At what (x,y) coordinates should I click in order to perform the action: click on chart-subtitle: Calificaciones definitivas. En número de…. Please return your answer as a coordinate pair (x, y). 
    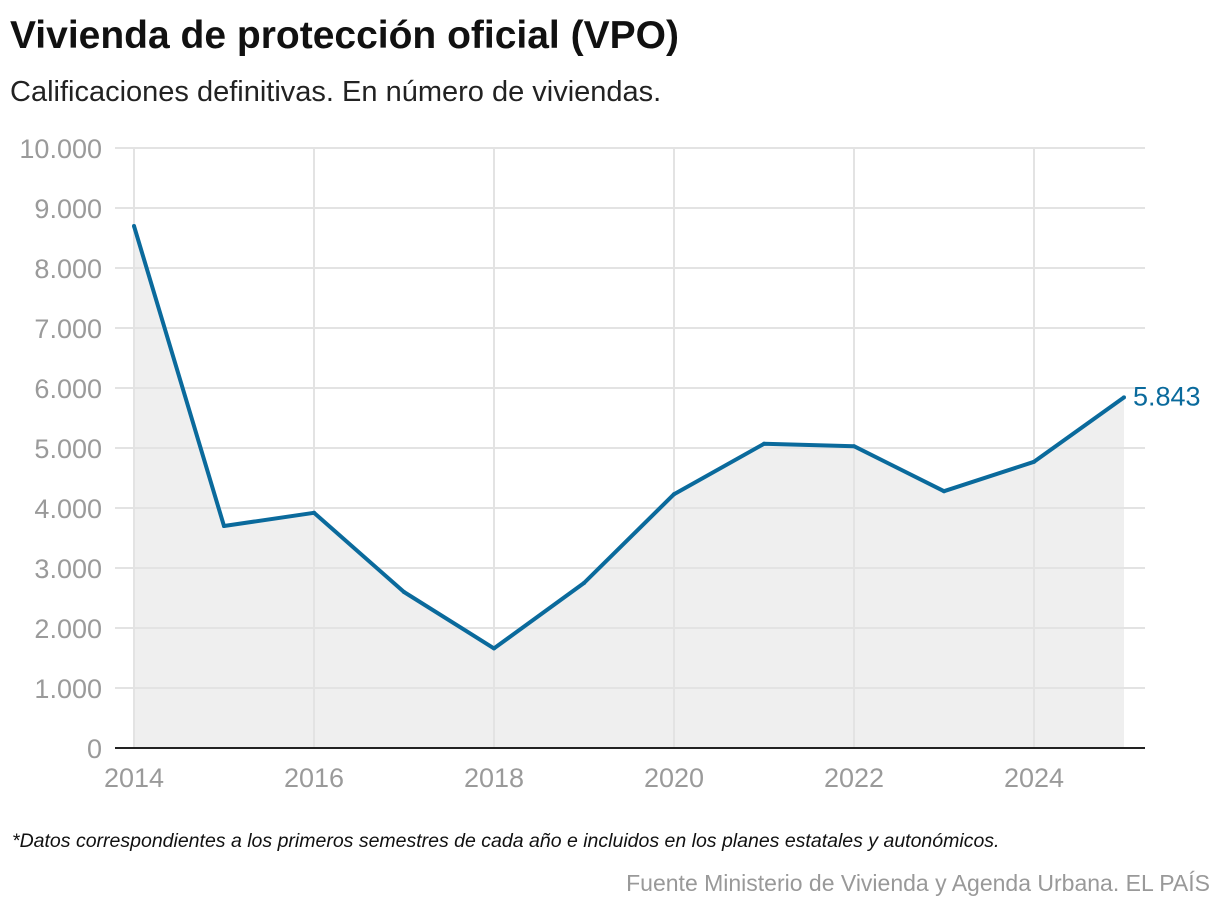
    Looking at the image, I should click on (336, 92).